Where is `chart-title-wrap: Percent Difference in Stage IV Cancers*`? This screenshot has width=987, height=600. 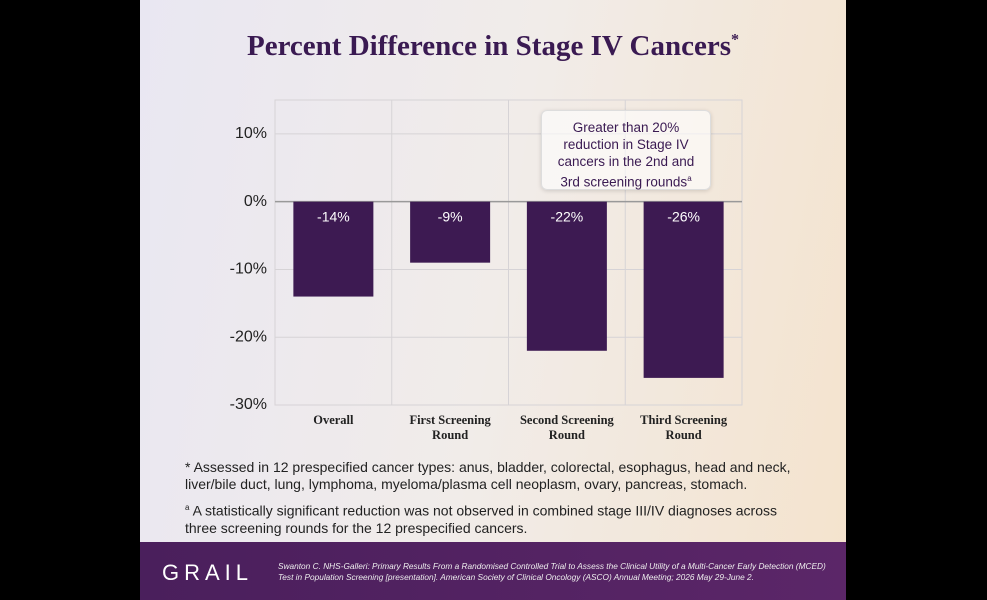
chart-title-wrap: Percent Difference in Stage IV Cancers* is located at coordinates (493, 46).